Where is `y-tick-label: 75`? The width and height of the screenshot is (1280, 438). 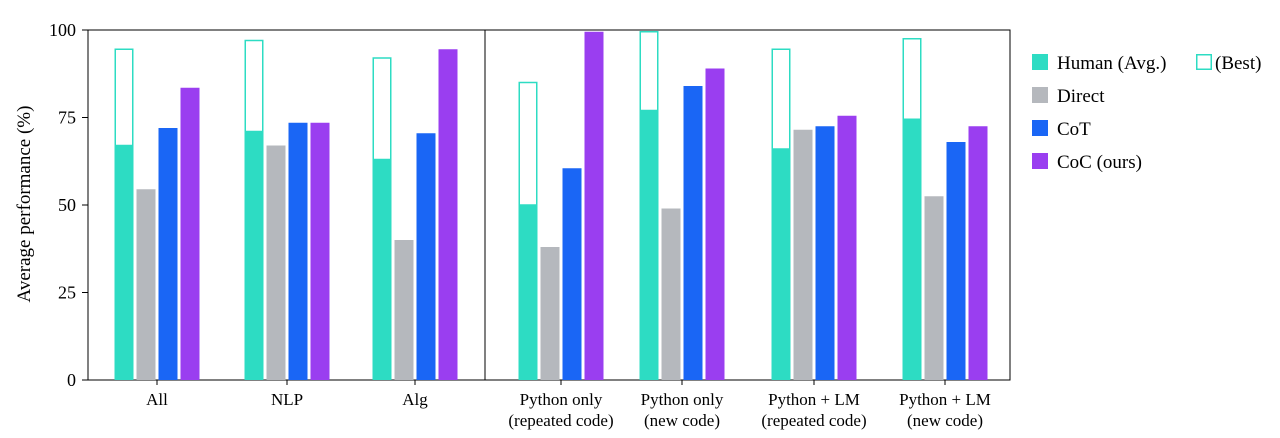 y-tick-label: 75 is located at coordinates (67, 118).